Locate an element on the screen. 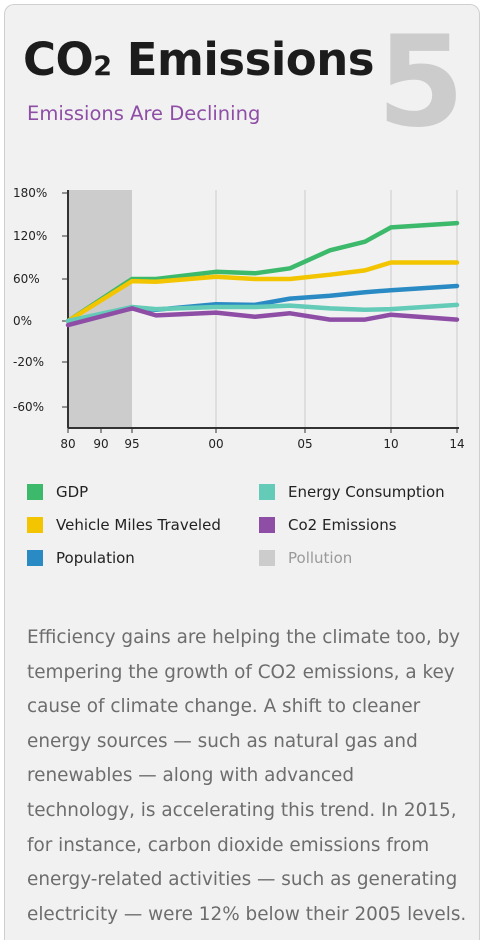  title-co: CO is located at coordinates (58, 59).